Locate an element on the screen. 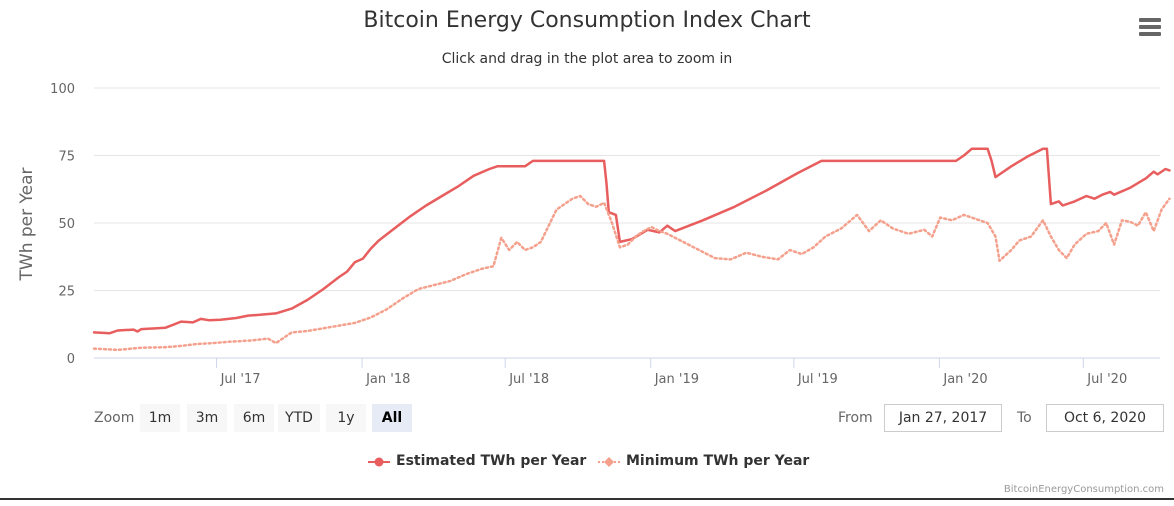 The image size is (1174, 506). x-tick-label: Jul '20 is located at coordinates (1106, 379).